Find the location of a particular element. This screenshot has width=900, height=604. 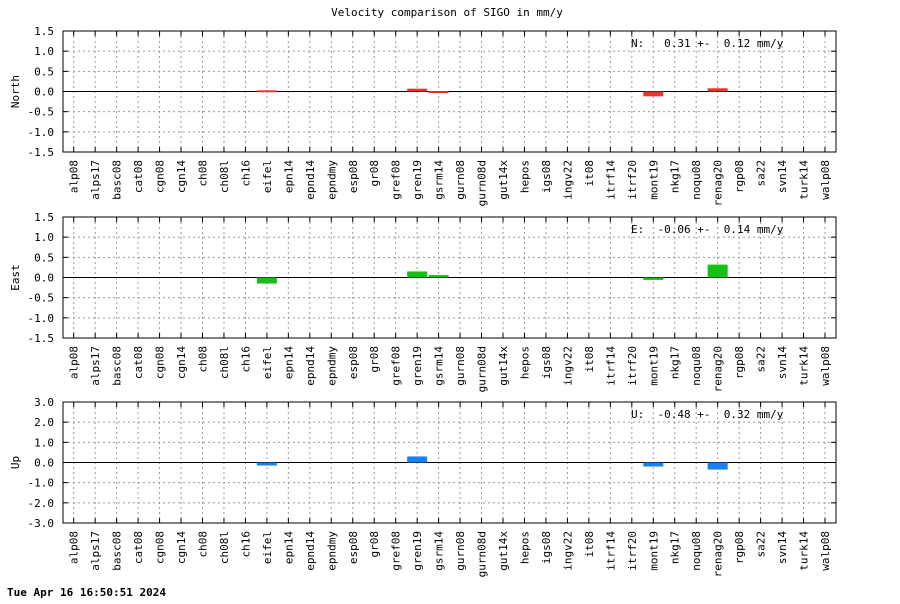

x-tick-label: ch16 is located at coordinates (245, 544).